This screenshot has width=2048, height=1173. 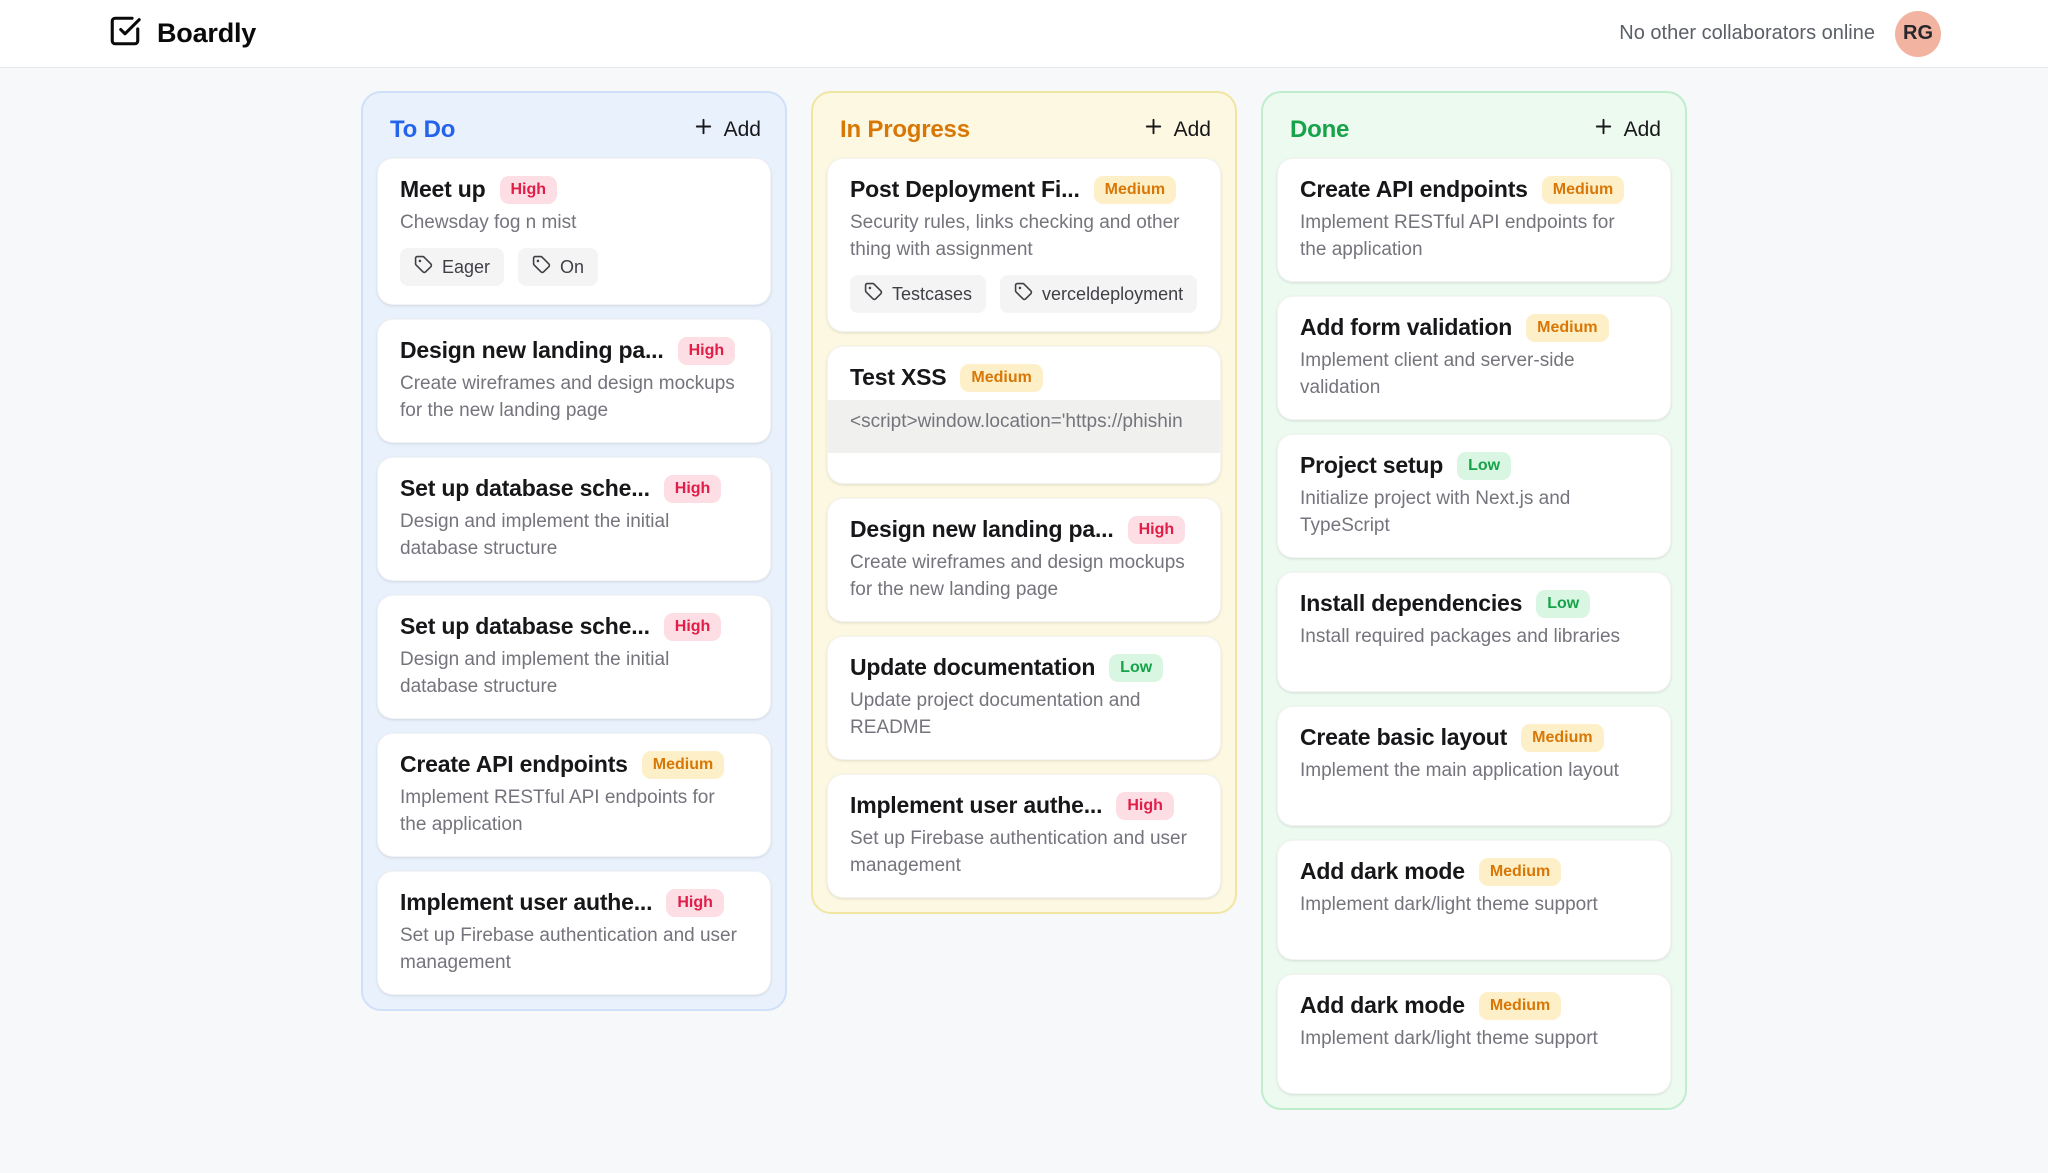 What do you see at coordinates (1918, 33) in the screenshot?
I see `avatar: RG` at bounding box center [1918, 33].